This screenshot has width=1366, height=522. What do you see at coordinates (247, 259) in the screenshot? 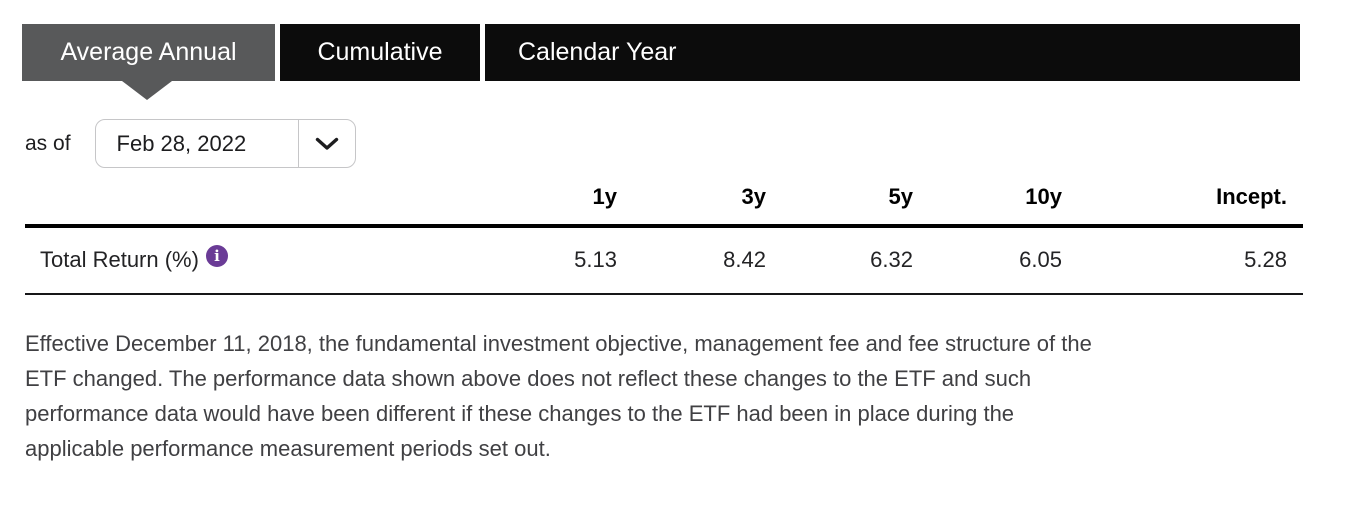
I see `row-label-cell: Total Return (%) i` at bounding box center [247, 259].